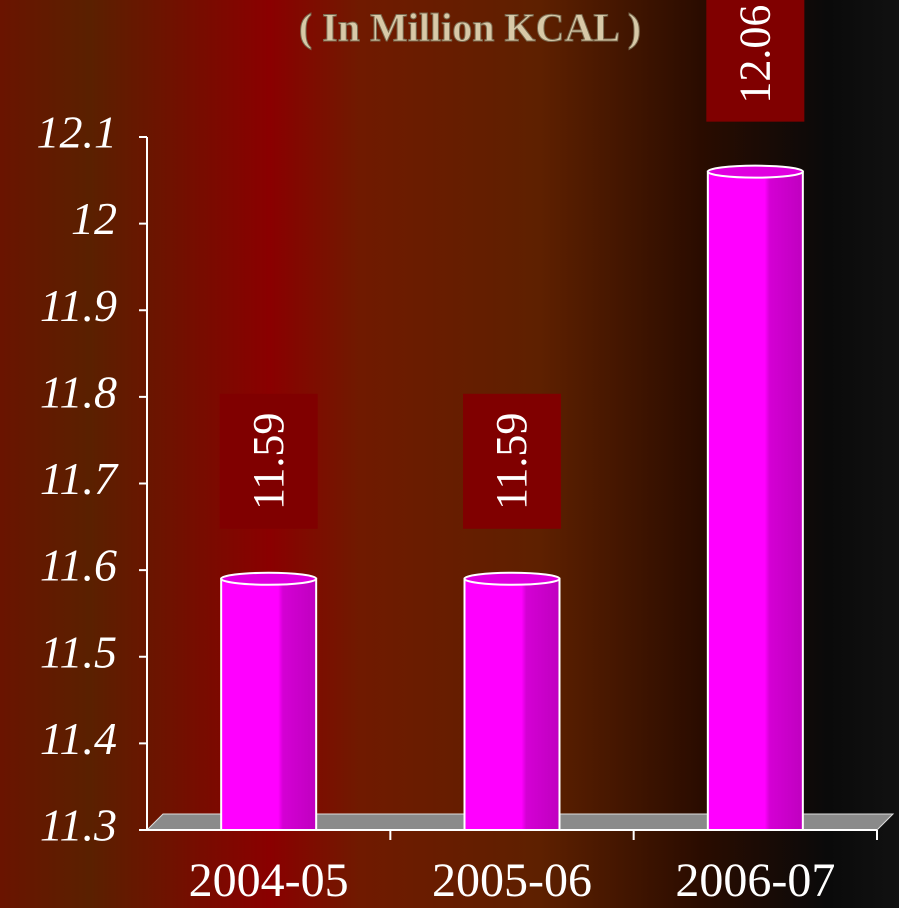 The height and width of the screenshot is (908, 899). What do you see at coordinates (77, 132) in the screenshot?
I see `y-tick-label: 12.1` at bounding box center [77, 132].